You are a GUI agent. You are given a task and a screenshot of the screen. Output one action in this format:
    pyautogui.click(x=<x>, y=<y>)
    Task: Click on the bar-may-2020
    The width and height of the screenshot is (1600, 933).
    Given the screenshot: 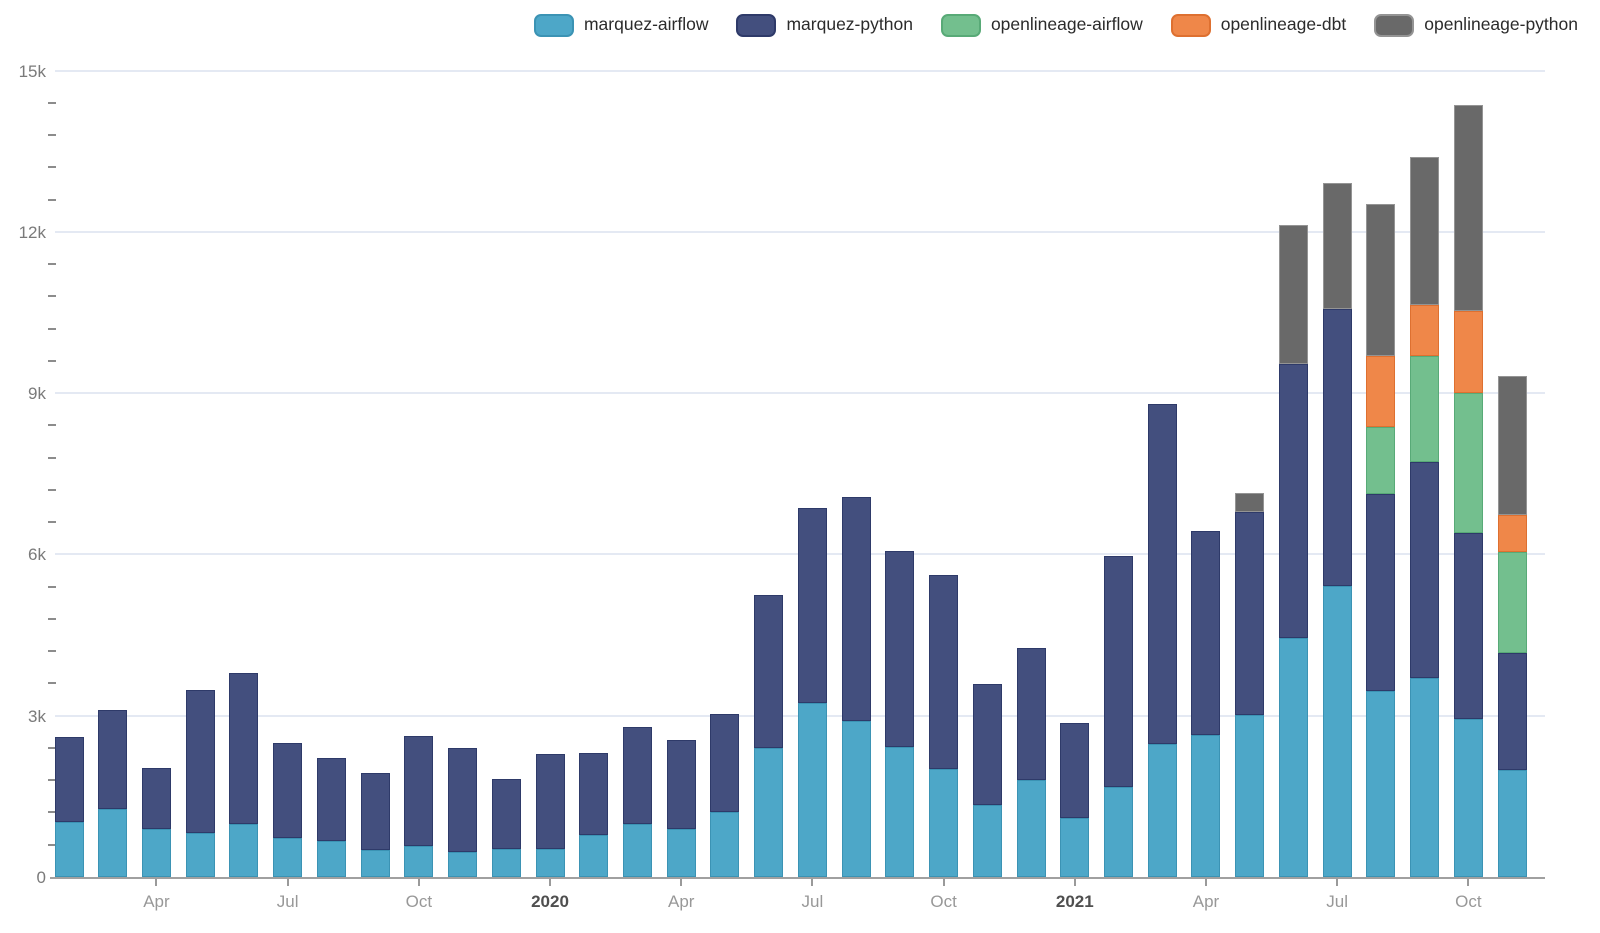 What is the action you would take?
    pyautogui.click(x=725, y=438)
    